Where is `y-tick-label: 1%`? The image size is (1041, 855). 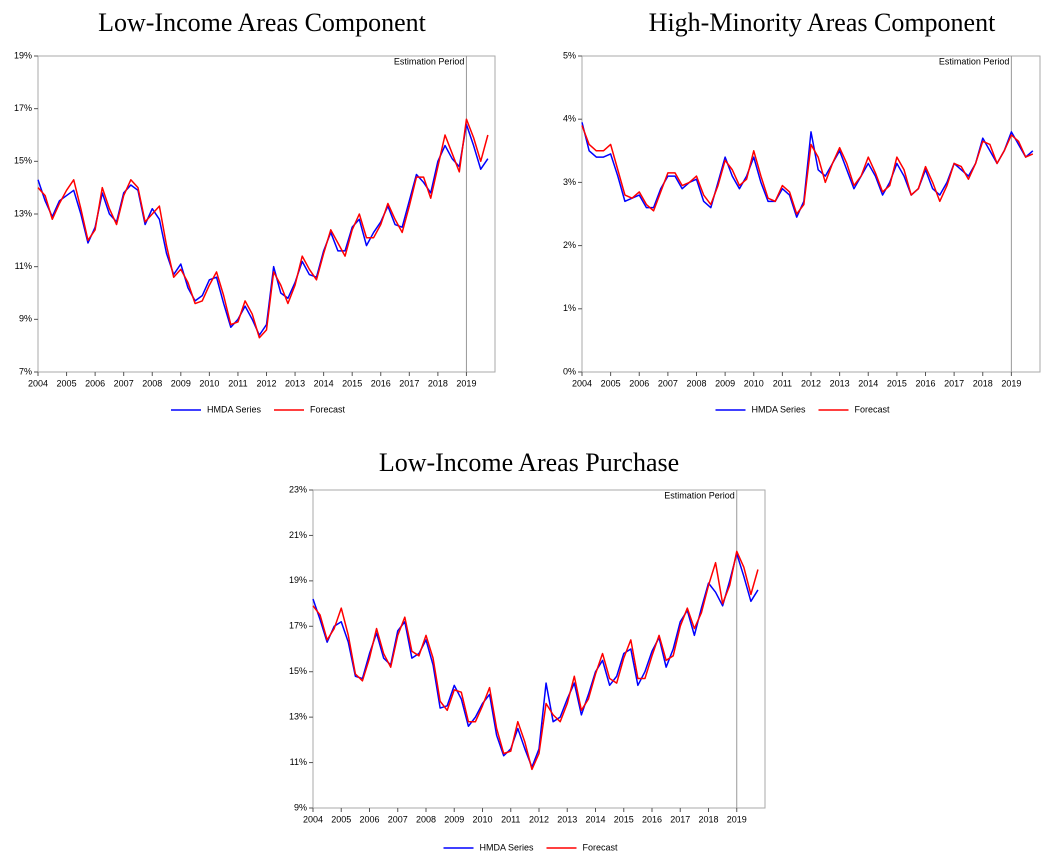 y-tick-label: 1% is located at coordinates (569, 308).